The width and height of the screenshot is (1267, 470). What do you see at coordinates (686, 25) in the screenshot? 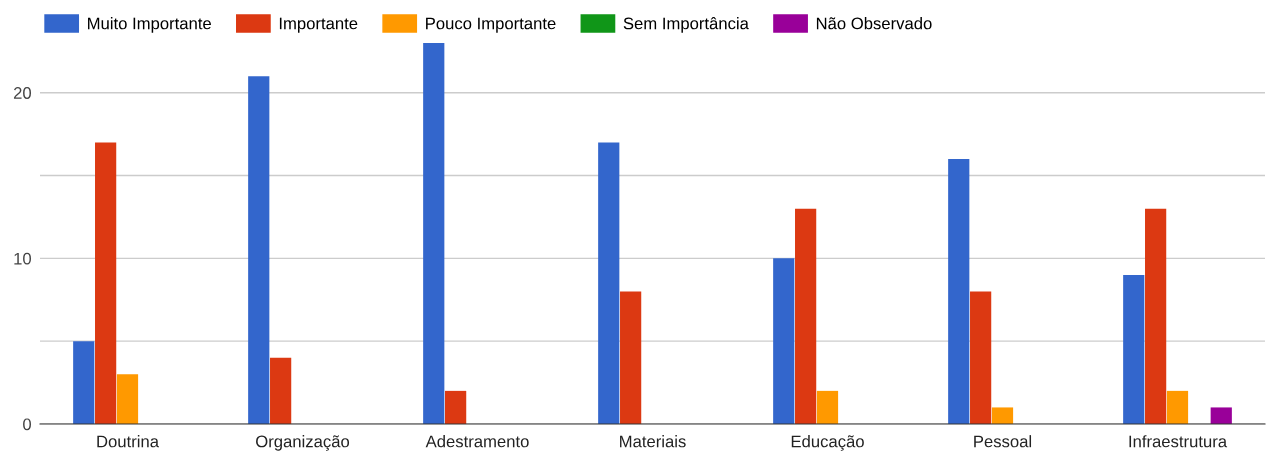
I see `legend-label: Sem Importância` at bounding box center [686, 25].